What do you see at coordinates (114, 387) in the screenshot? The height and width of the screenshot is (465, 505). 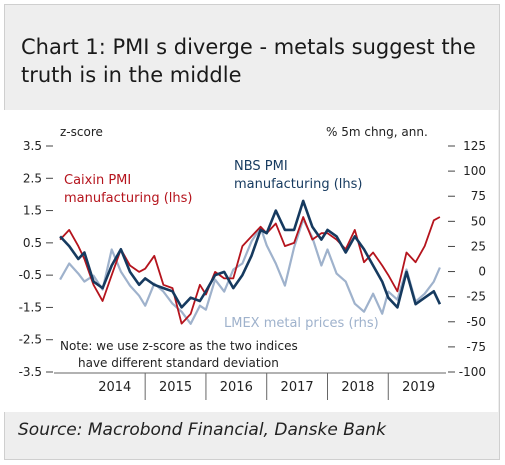 I see `x-tick-label: 2014` at bounding box center [114, 387].